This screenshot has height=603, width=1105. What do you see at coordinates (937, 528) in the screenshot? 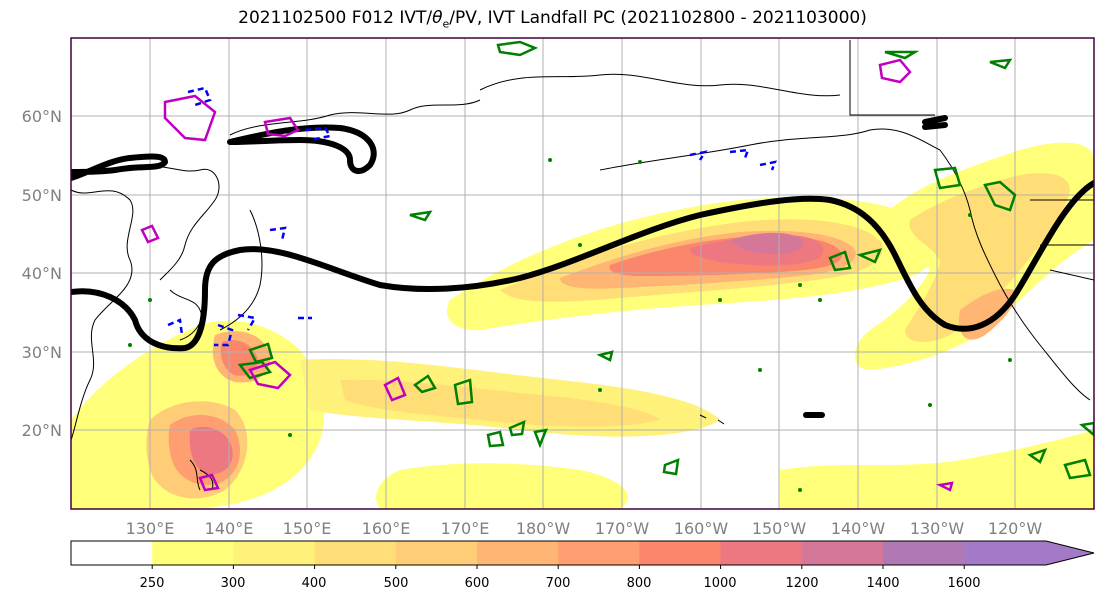
I see `lon-tick-label: 130°W` at bounding box center [937, 528].